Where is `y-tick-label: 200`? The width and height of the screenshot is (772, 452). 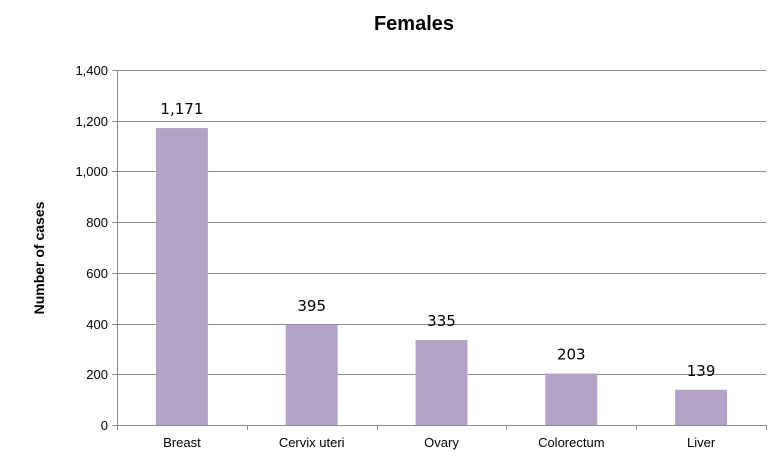 y-tick-label: 200 is located at coordinates (97, 374).